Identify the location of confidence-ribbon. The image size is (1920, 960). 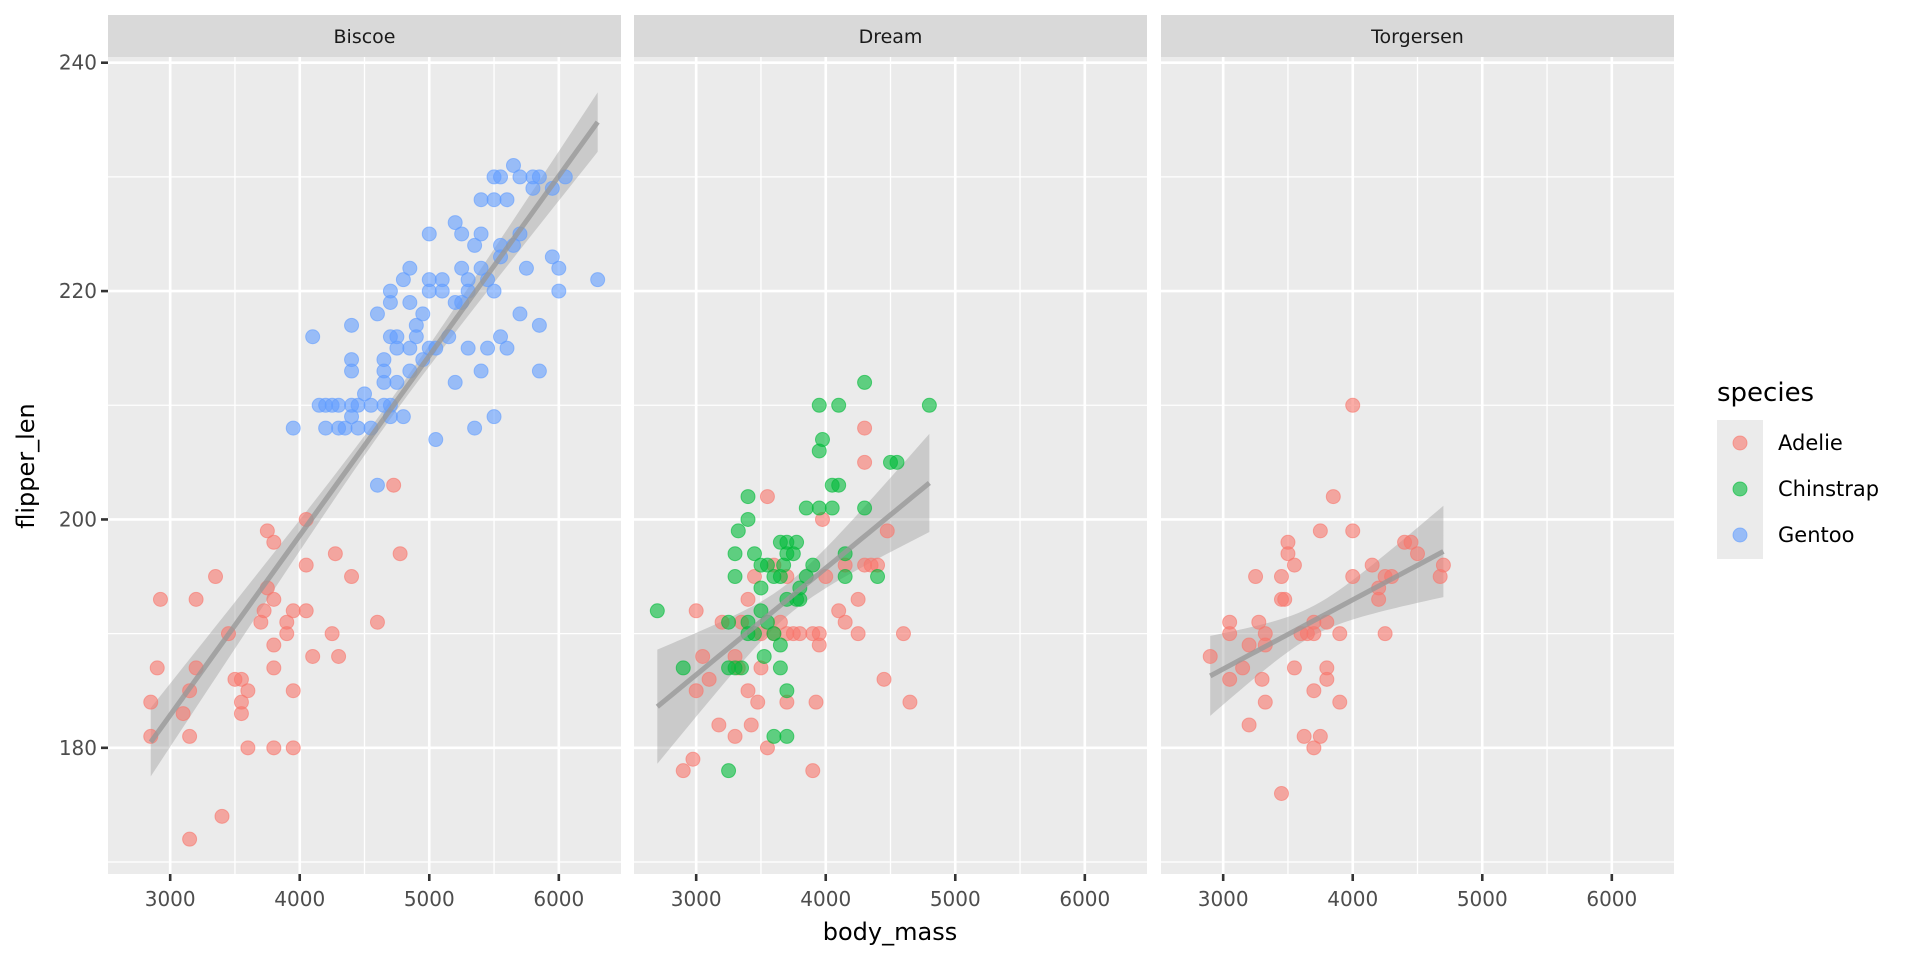
(1327, 610).